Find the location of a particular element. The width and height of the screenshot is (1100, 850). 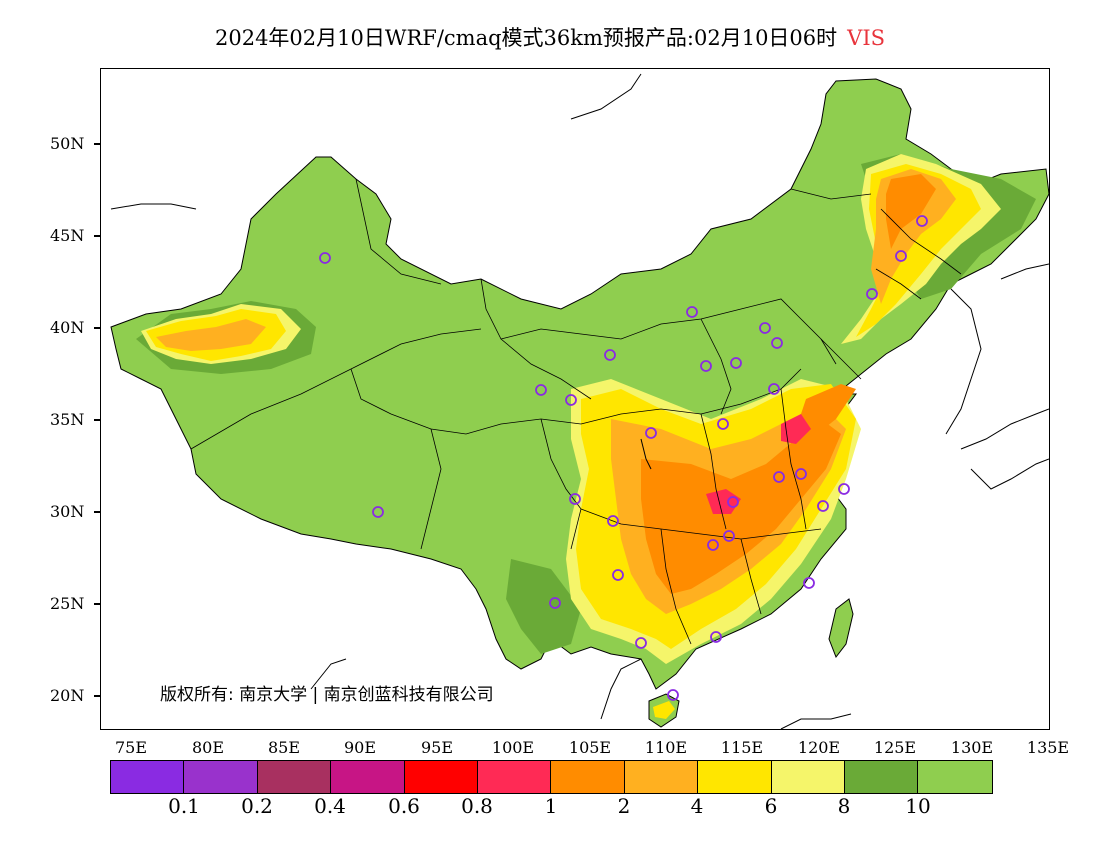

lon-label-80e: 80E is located at coordinates (208, 747).